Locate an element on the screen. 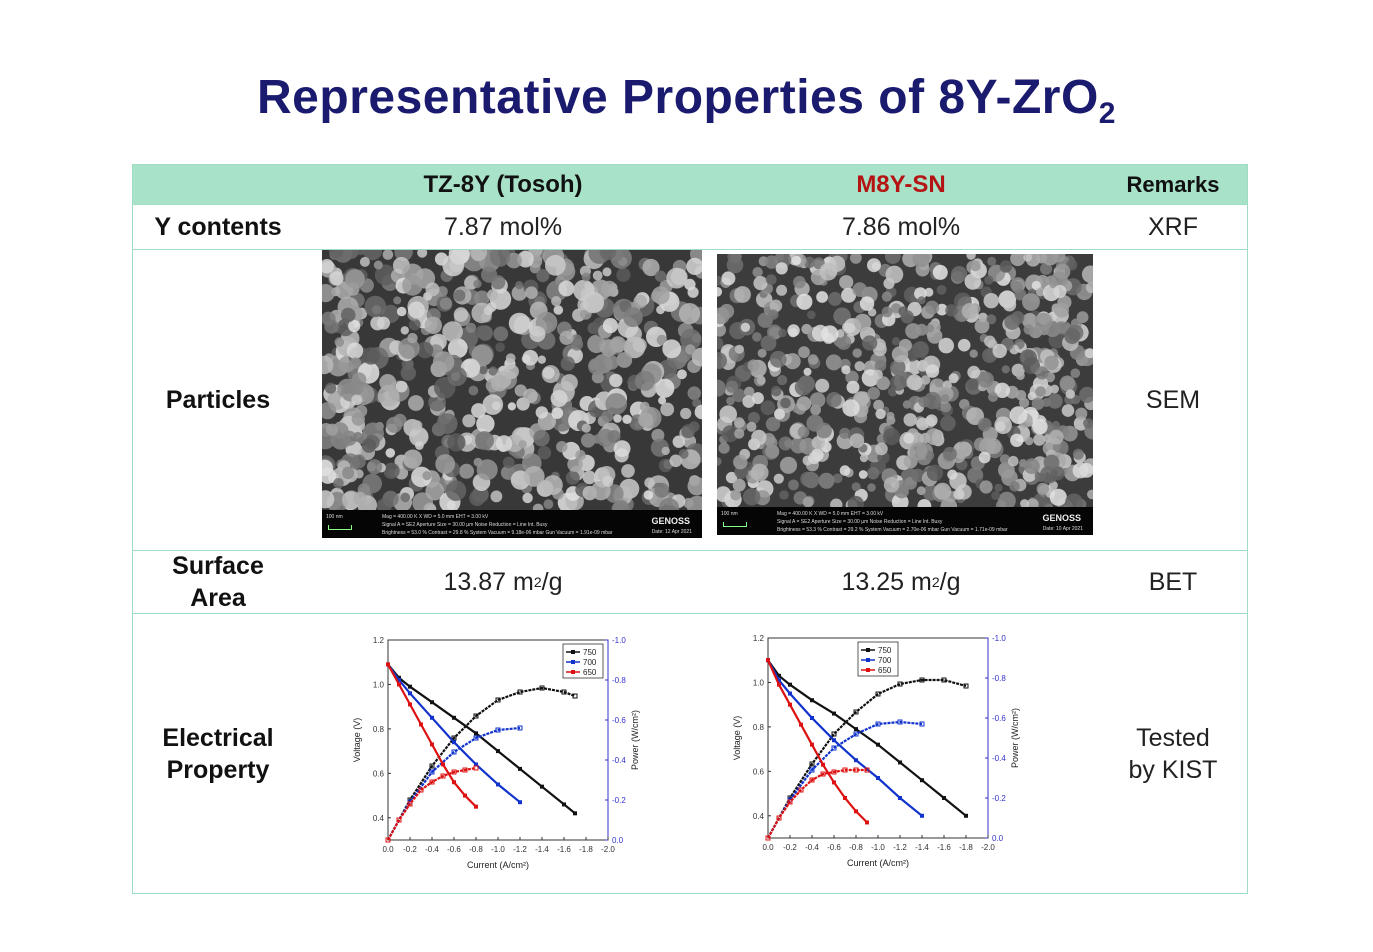 The image size is (1373, 952). sem-date: Date: 12 Apr 2021 is located at coordinates (671, 532).